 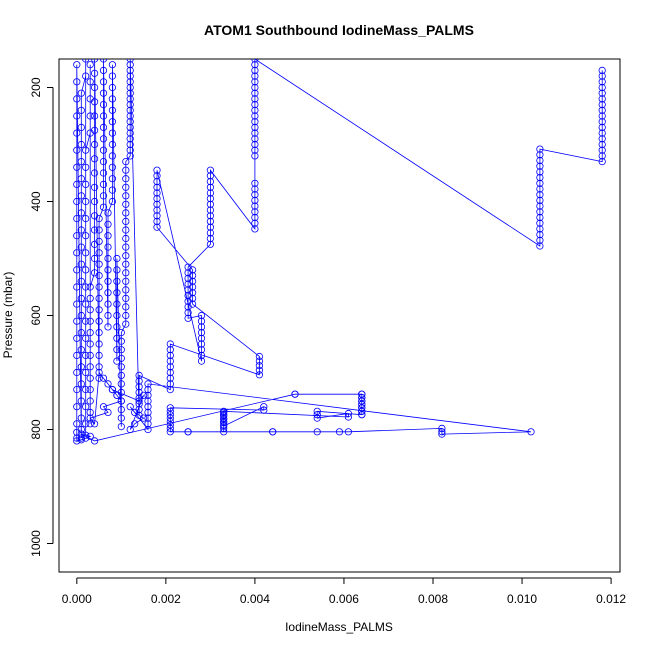 What do you see at coordinates (36, 315) in the screenshot?
I see `y-tick-label: 600` at bounding box center [36, 315].